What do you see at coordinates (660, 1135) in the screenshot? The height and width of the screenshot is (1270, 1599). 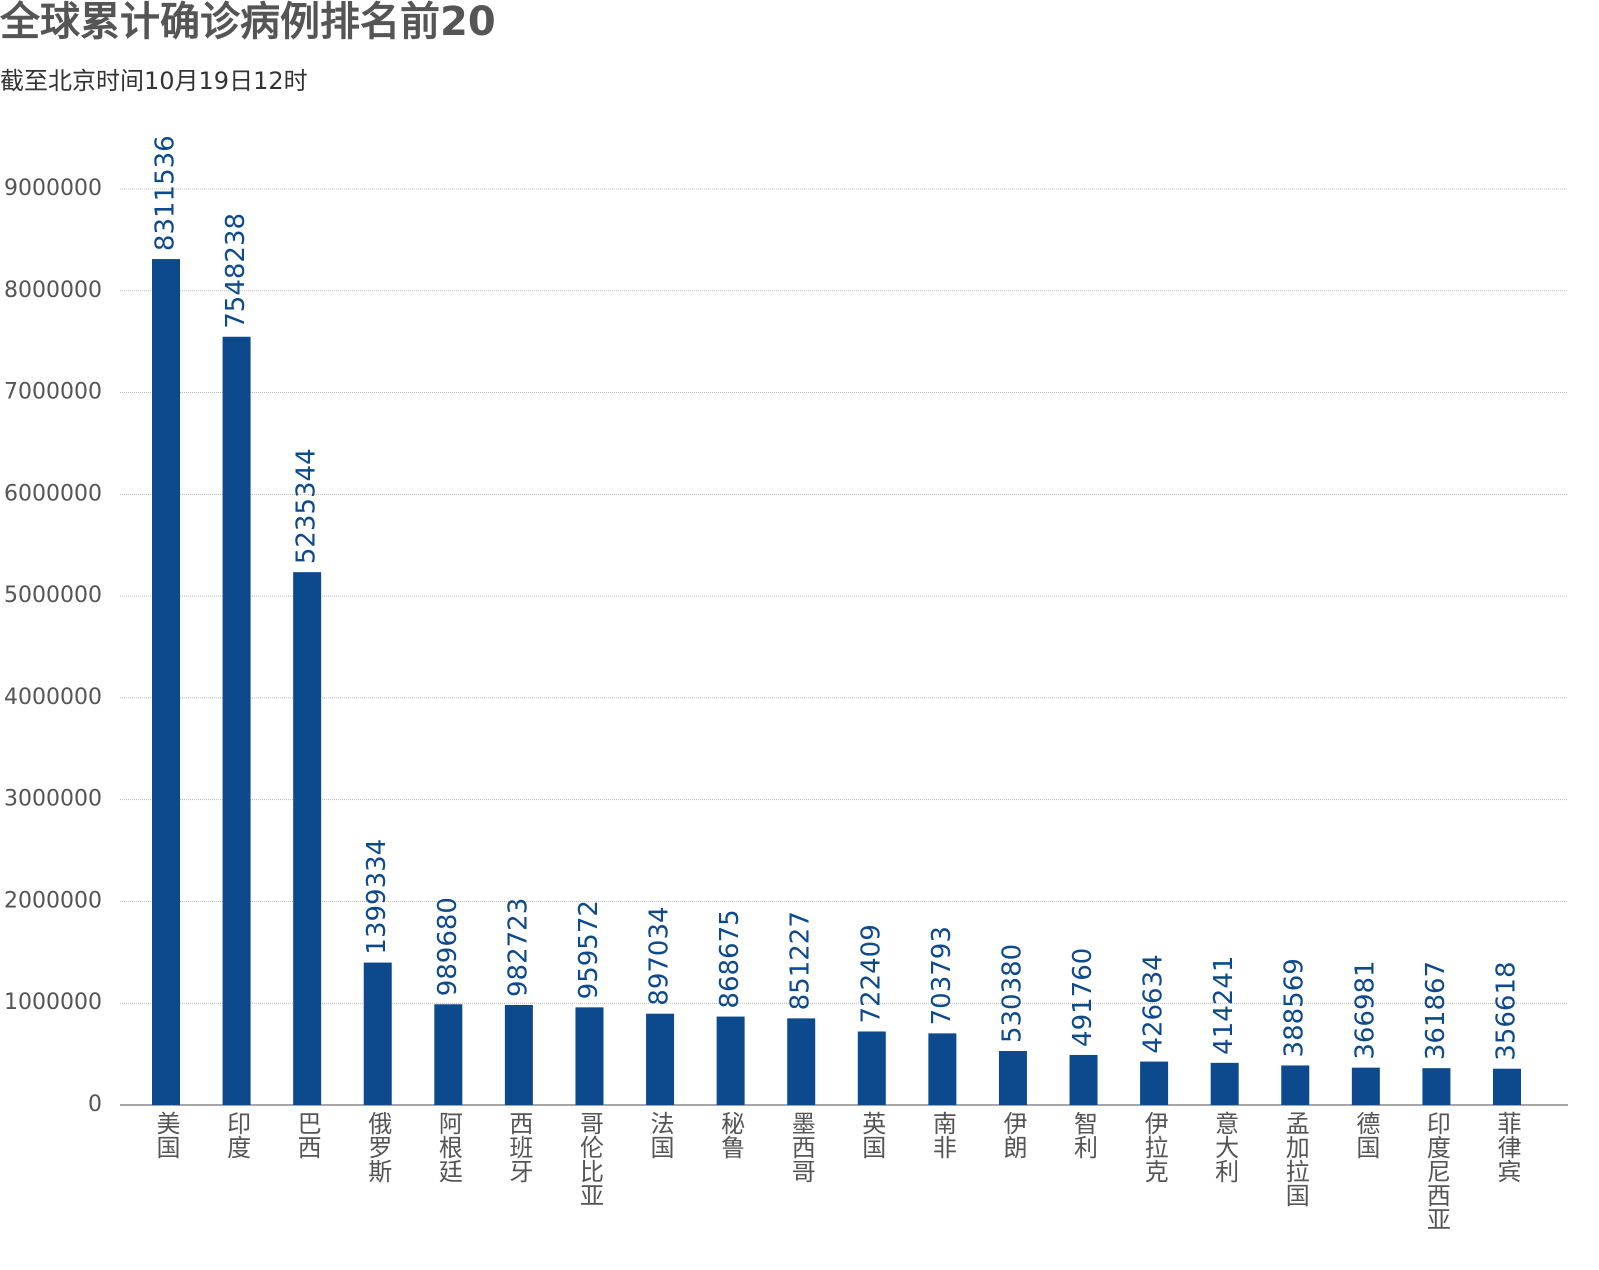 I see `x-tick-label: 法国` at bounding box center [660, 1135].